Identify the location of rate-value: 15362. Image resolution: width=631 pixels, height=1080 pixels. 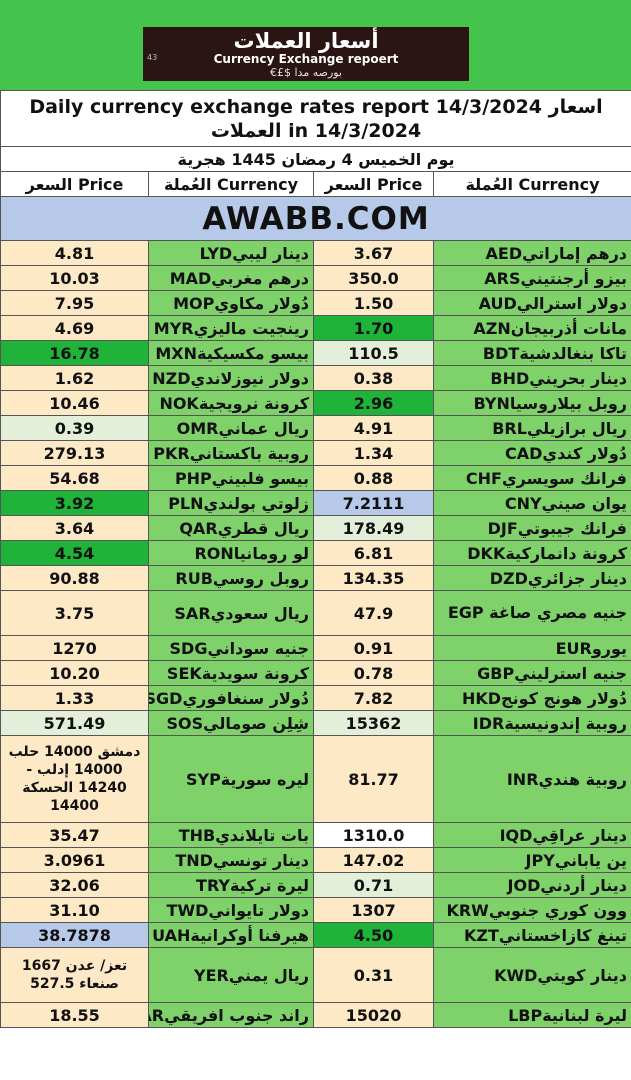
(373, 723).